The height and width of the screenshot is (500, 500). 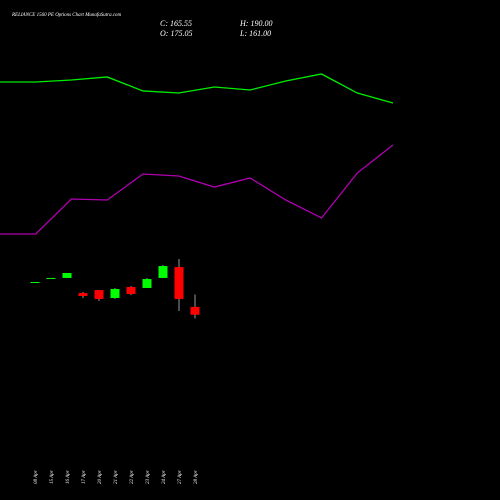 What do you see at coordinates (148, 477) in the screenshot?
I see `x-tick-label: 23 Apr` at bounding box center [148, 477].